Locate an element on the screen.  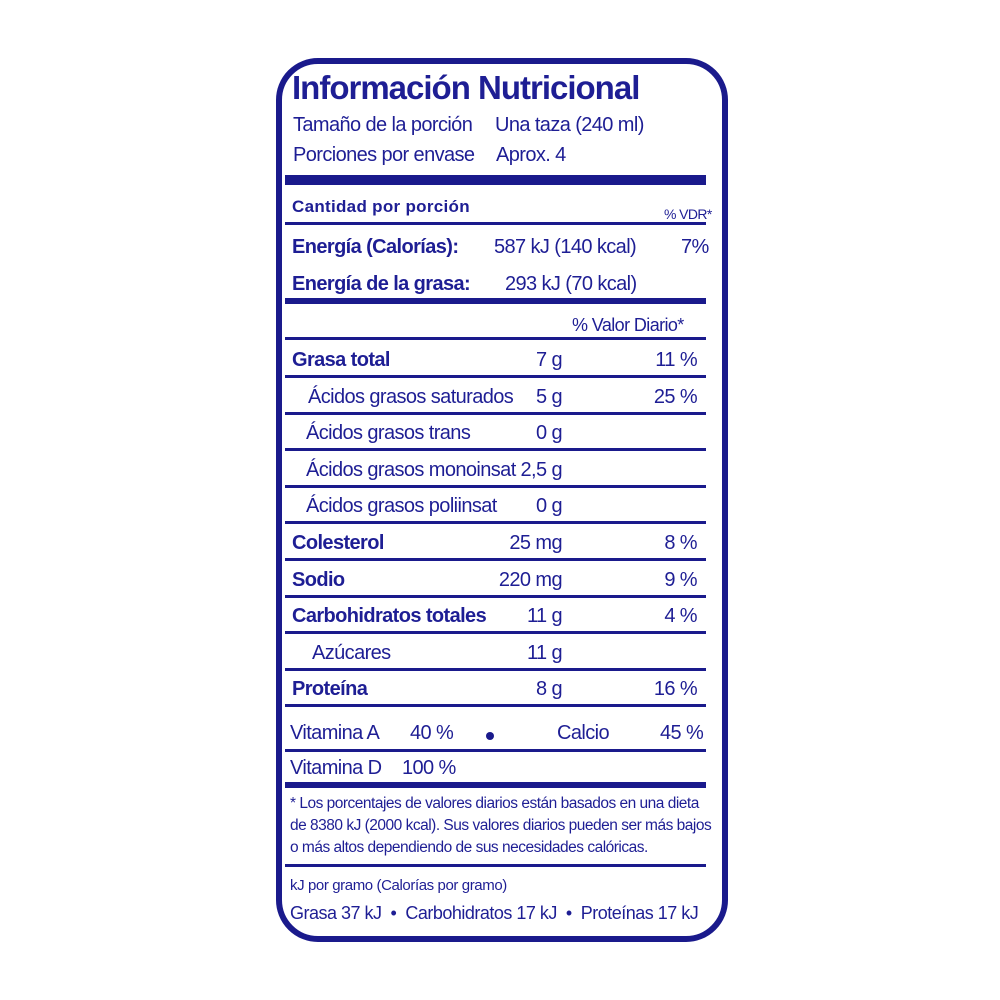
vdr-header: % VDR* is located at coordinates (688, 214).